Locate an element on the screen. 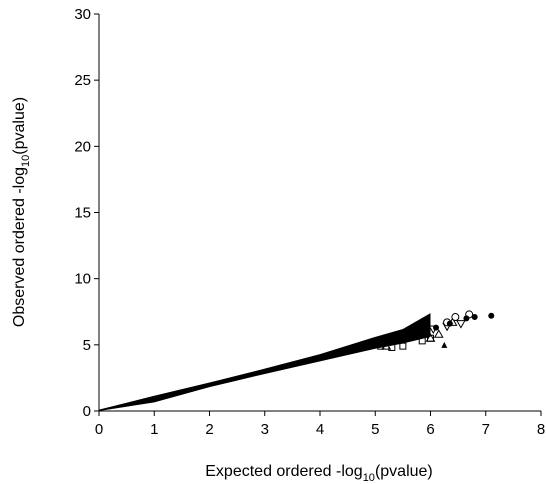  y-tick-label: 0 is located at coordinates (87, 411).